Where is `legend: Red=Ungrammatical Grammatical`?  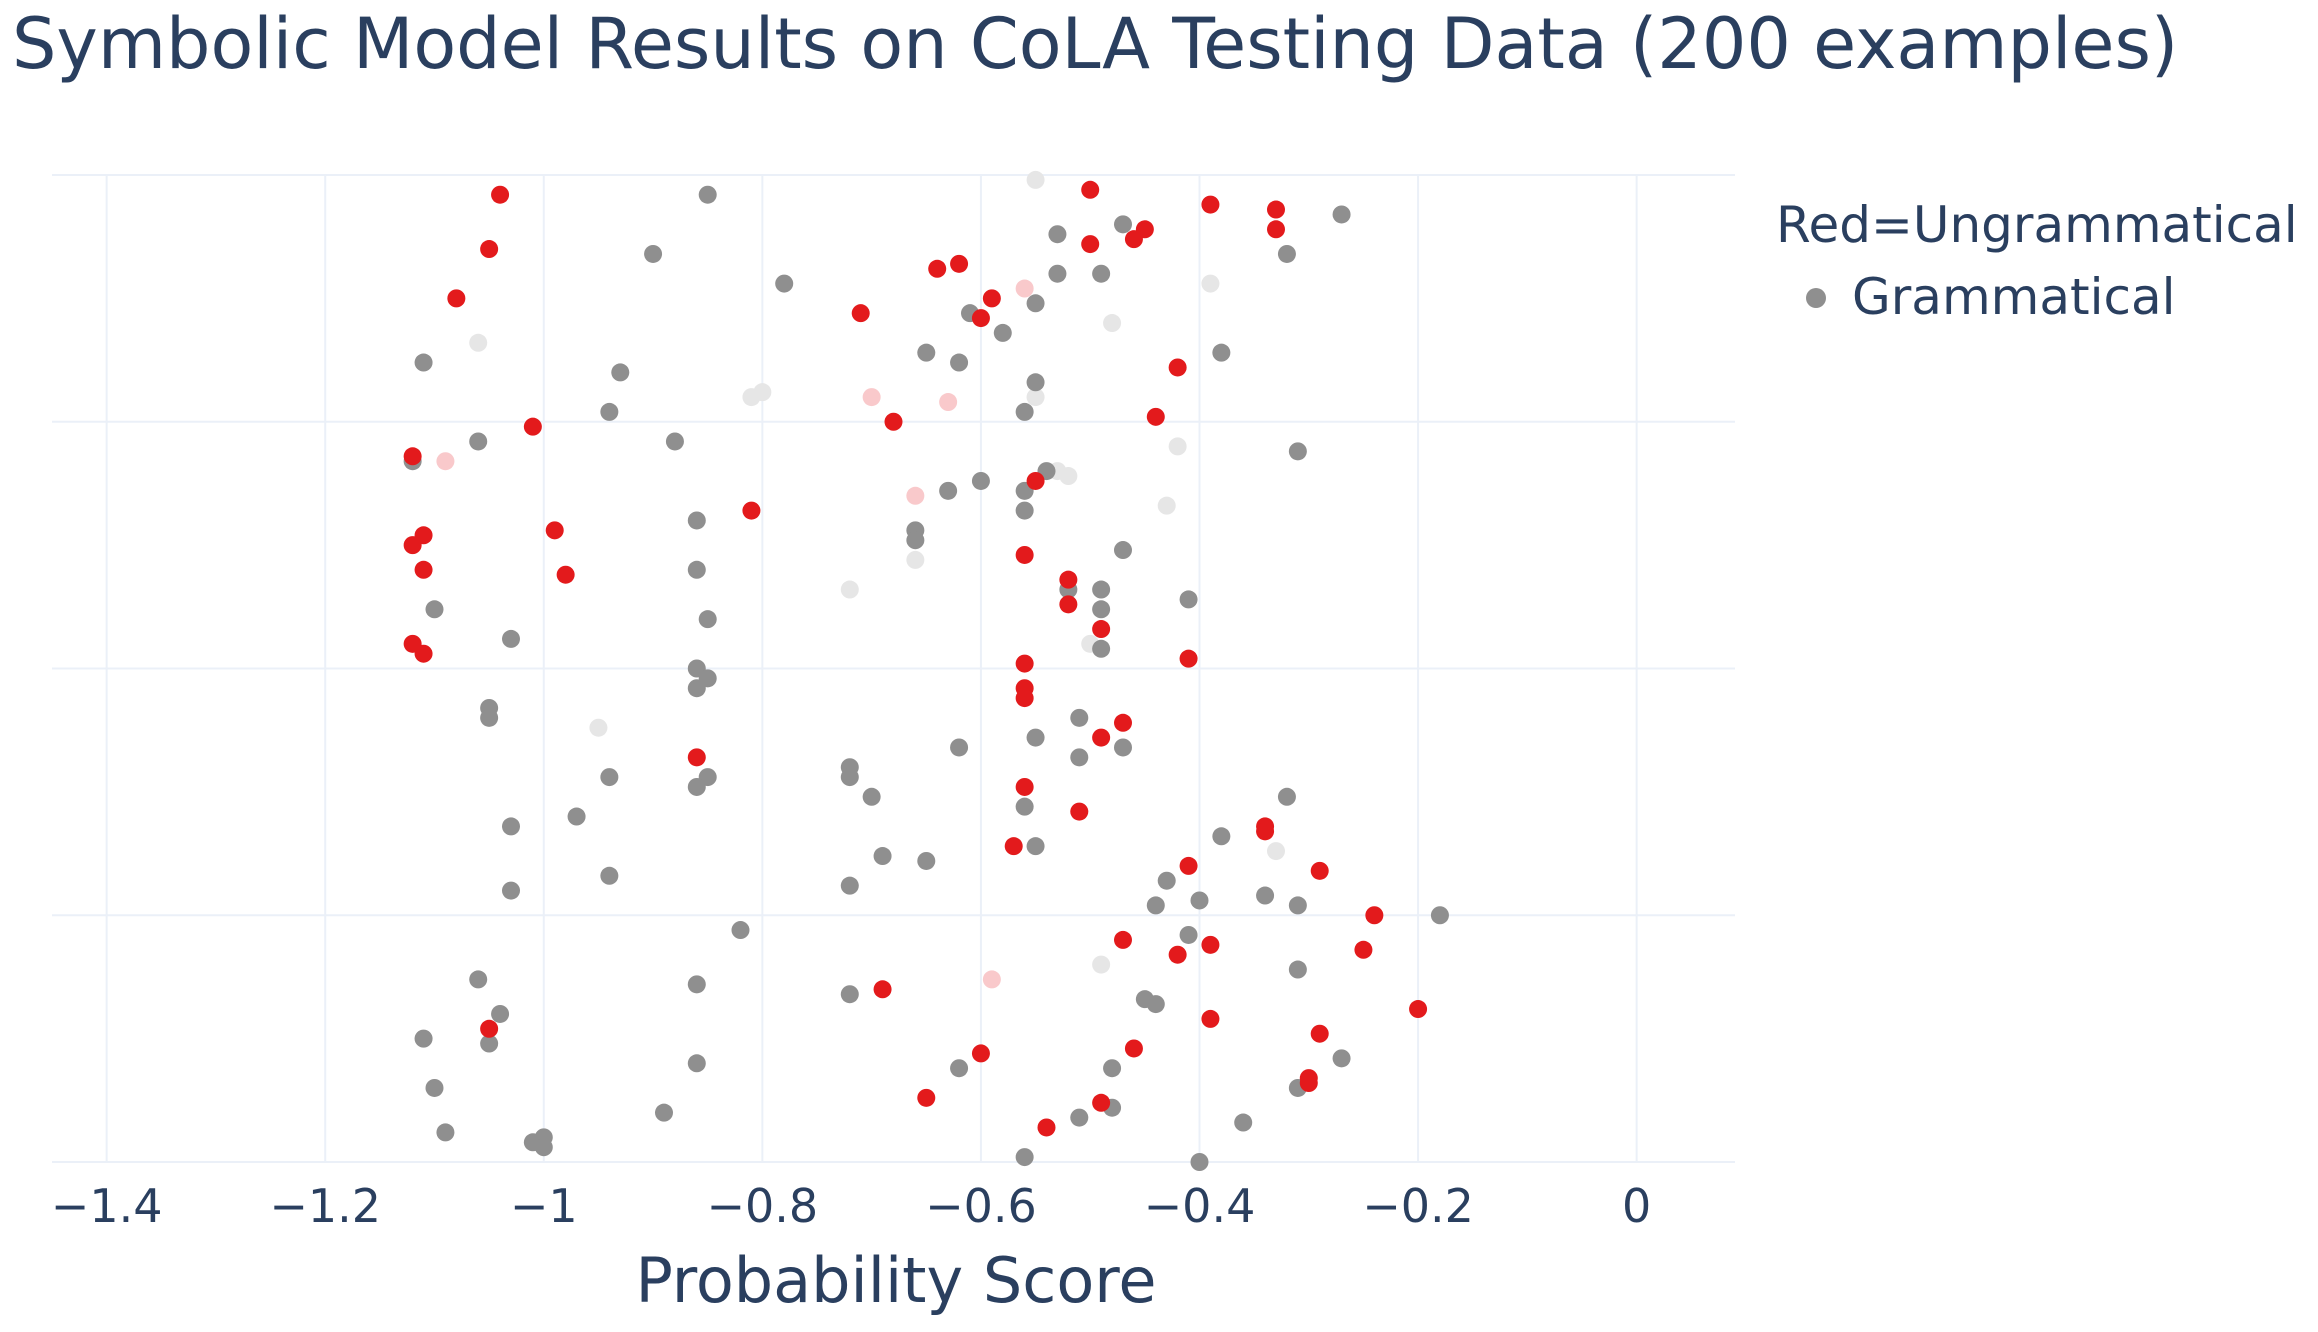
legend: Red=Ungrammatical Grammatical is located at coordinates (2037, 261).